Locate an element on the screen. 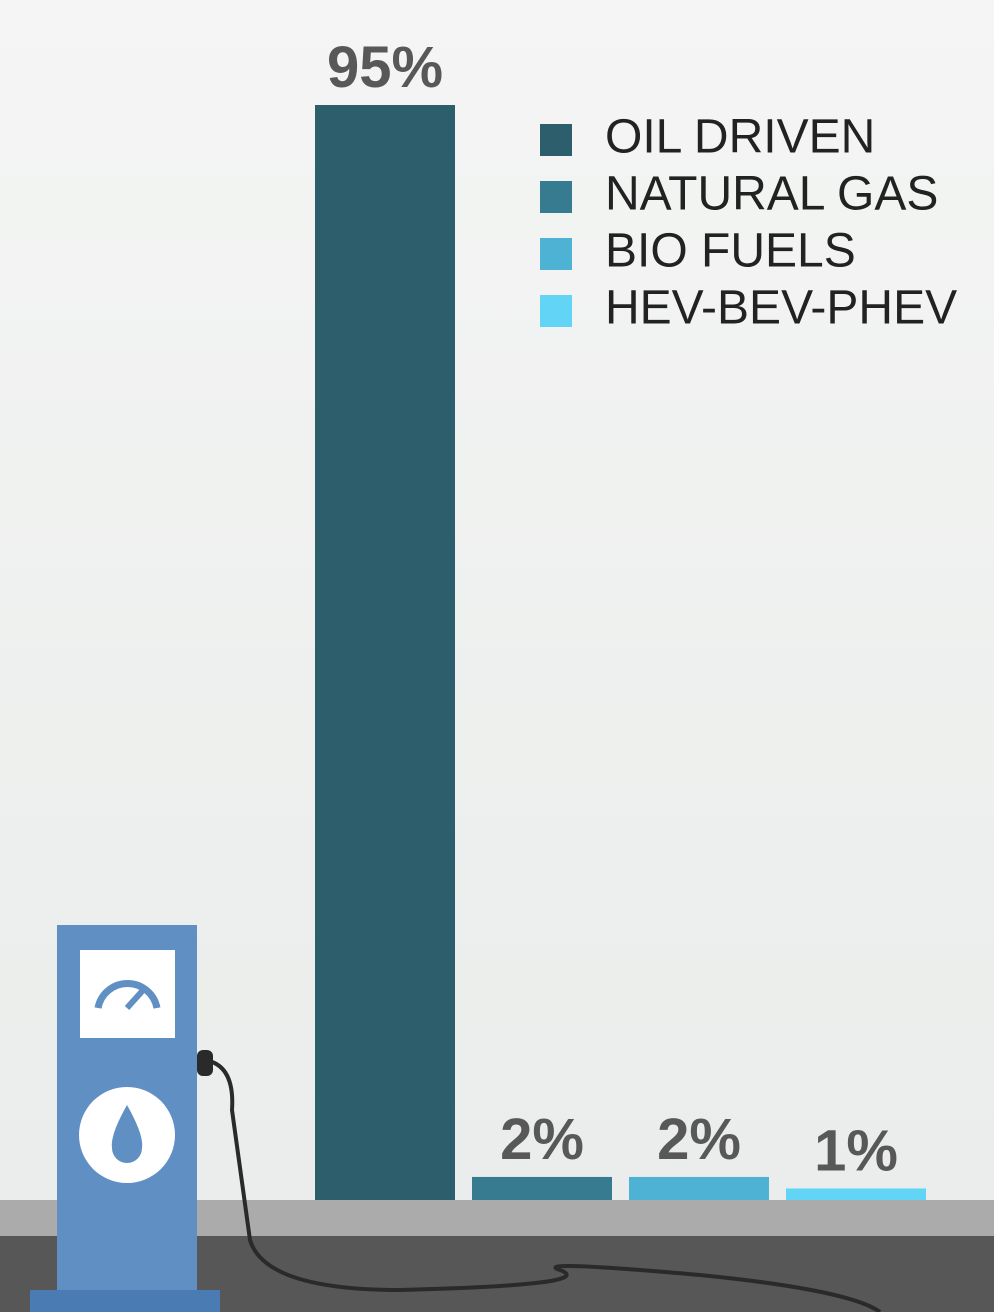 The height and width of the screenshot is (1312, 994). cable is located at coordinates (543, 1185).